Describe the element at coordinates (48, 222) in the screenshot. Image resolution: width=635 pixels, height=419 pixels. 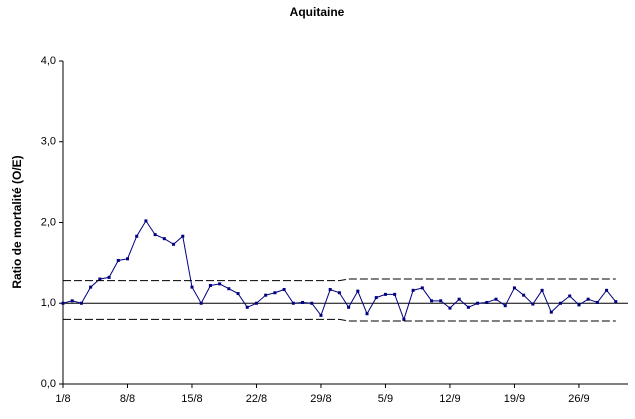
I see `y-tick-label: 2,0` at that location.